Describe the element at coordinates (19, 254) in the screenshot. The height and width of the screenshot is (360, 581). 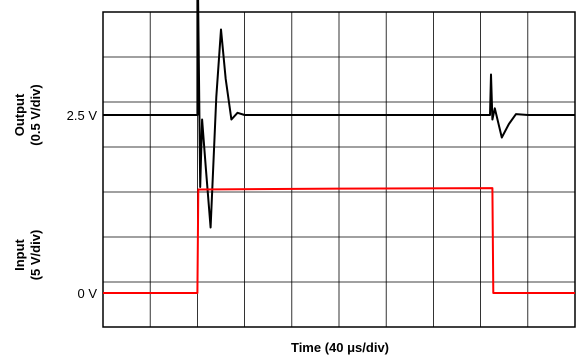
I see `input-axis-label: Input` at that location.